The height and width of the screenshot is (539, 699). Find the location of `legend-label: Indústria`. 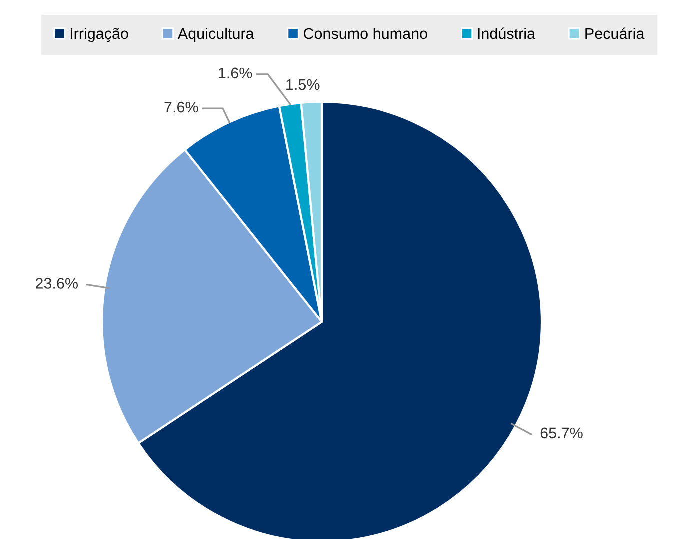

legend-label: Indústria is located at coordinates (507, 34).